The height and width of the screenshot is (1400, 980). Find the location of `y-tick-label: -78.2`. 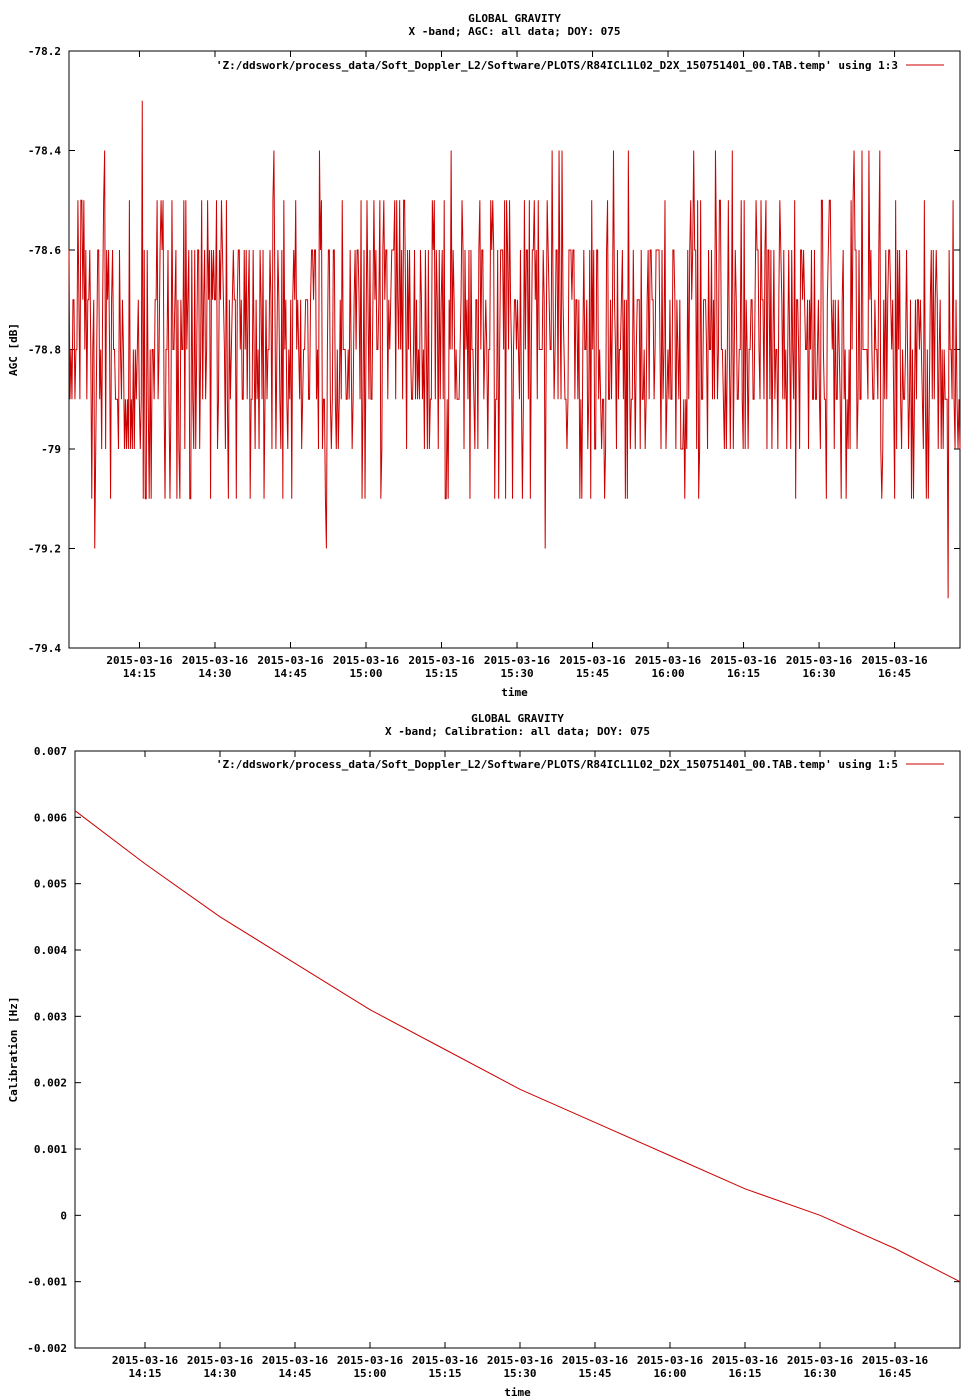

y-tick-label: -78.2 is located at coordinates (44, 51).